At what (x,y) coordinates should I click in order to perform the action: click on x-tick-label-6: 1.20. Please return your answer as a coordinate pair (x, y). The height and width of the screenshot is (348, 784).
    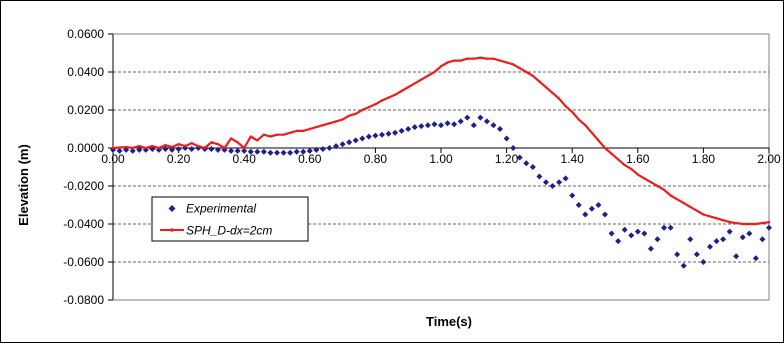
    Looking at the image, I should click on (507, 159).